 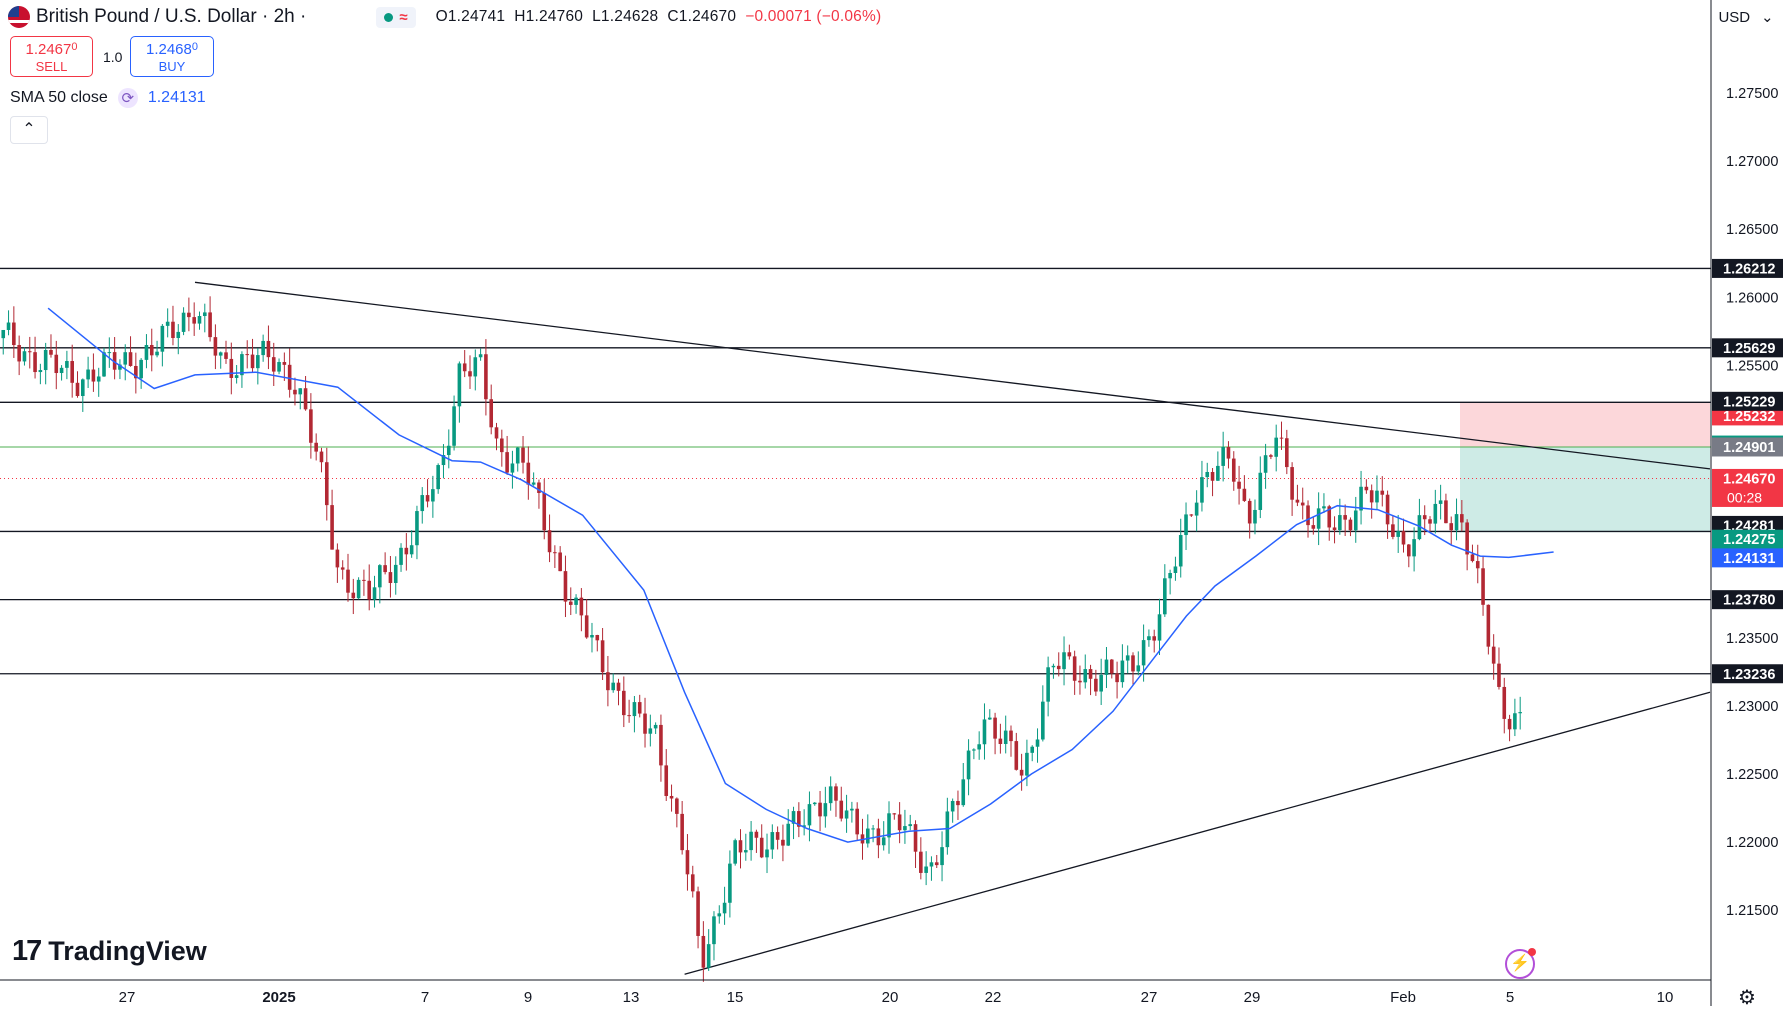 I want to click on tradingview-logo: 17 TradingView, so click(x=109, y=951).